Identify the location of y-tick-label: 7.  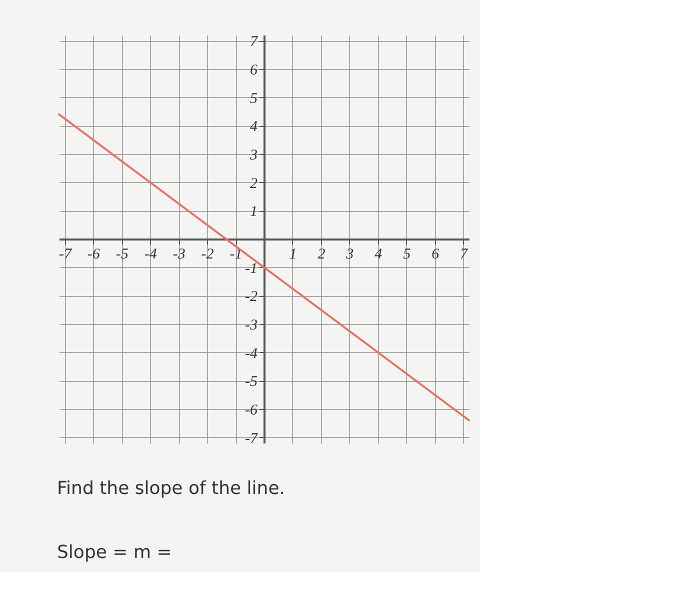
(254, 42).